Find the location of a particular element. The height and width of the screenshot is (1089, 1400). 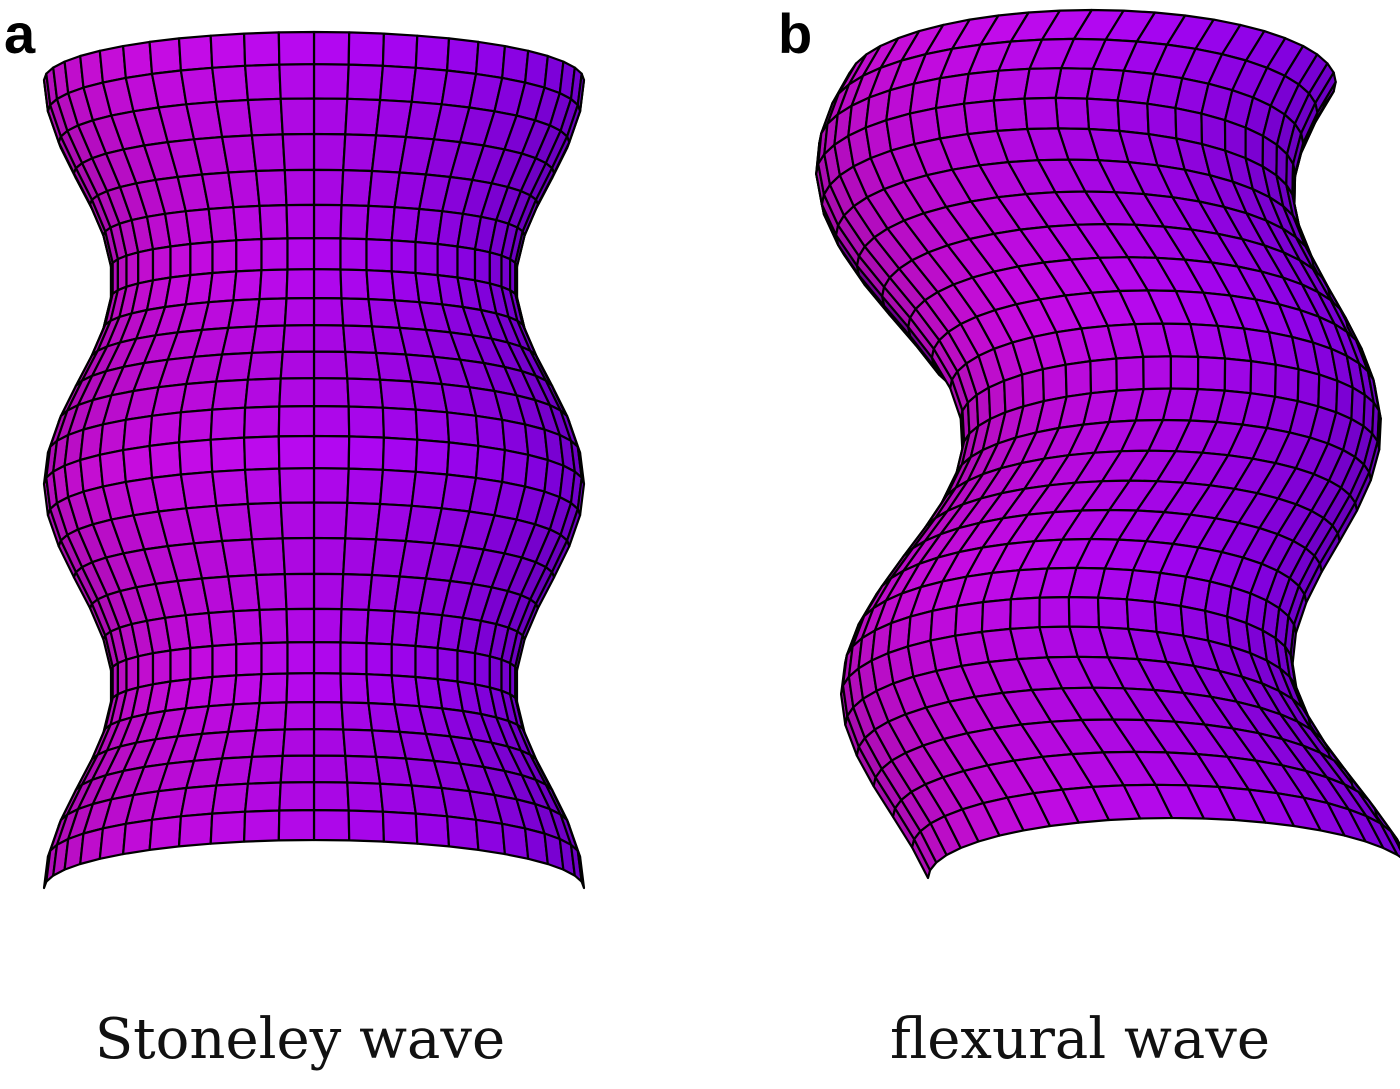

panel-label-a: a is located at coordinates (20, 33).